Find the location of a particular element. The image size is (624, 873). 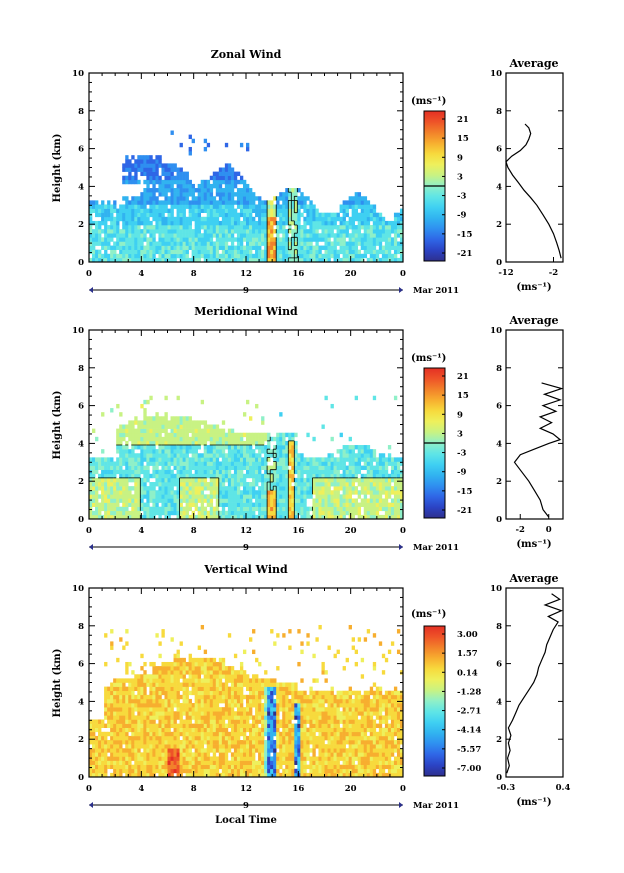

colorbar-tick-label: -15 is located at coordinates (464, 235).